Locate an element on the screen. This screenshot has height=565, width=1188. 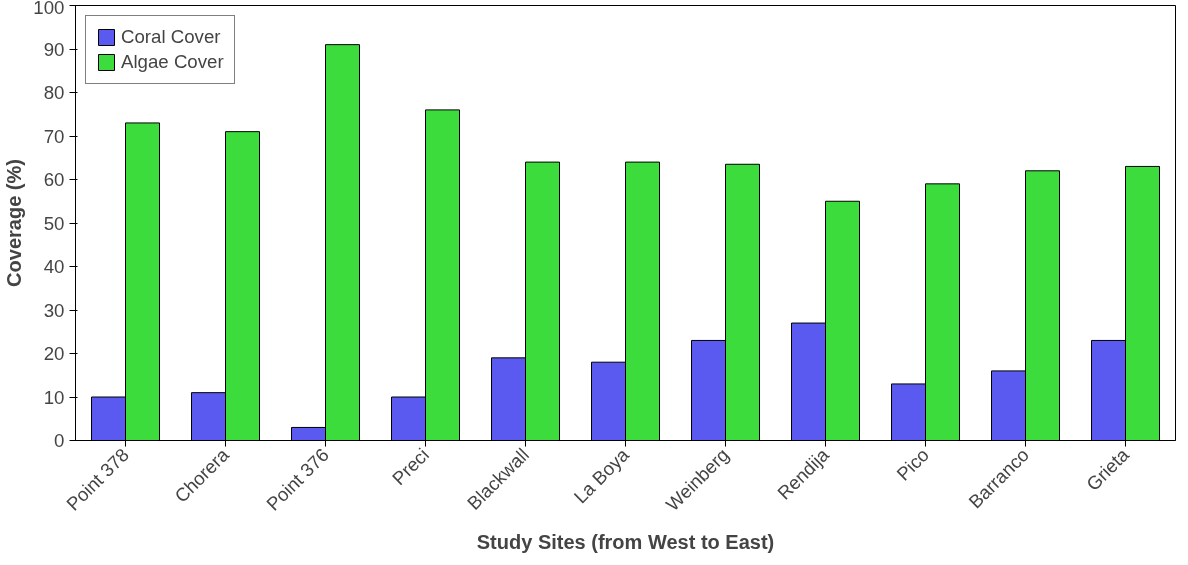
legend-label: Algae Cover is located at coordinates (172, 62).